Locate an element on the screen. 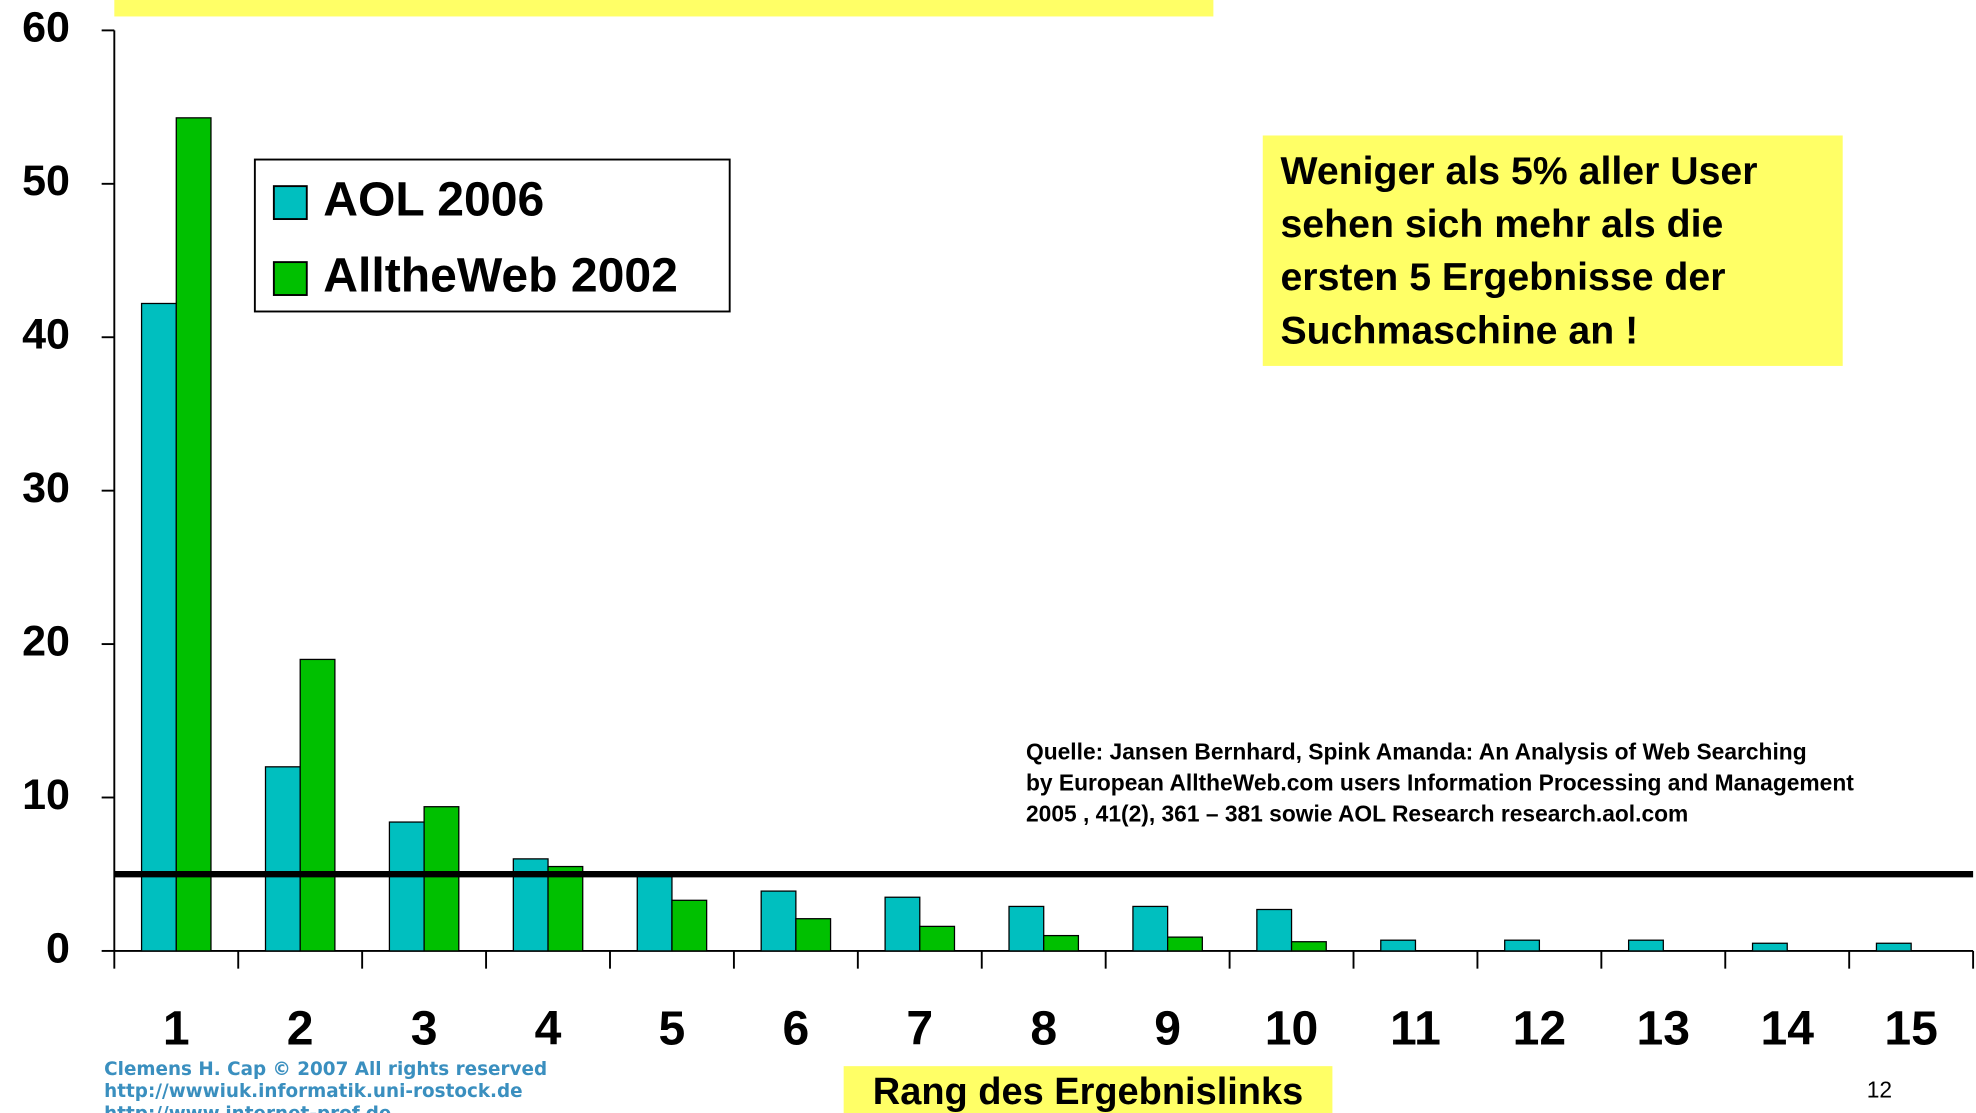 This screenshot has height=1113, width=1976. y-tick-label: 40 is located at coordinates (46, 335).